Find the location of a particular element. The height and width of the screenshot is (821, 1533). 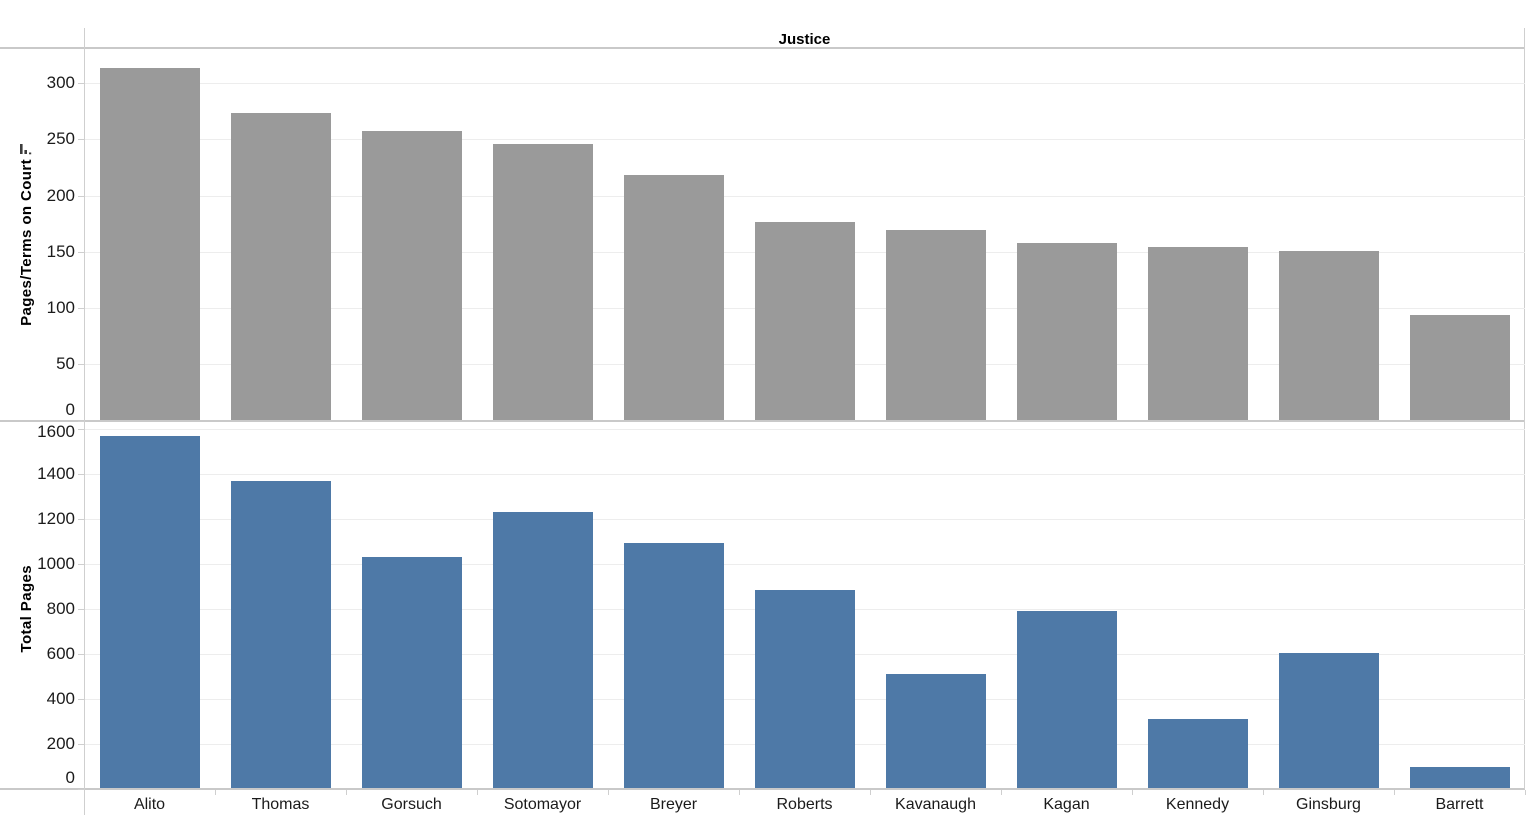

x-tick-label: Kagan is located at coordinates (1066, 804).